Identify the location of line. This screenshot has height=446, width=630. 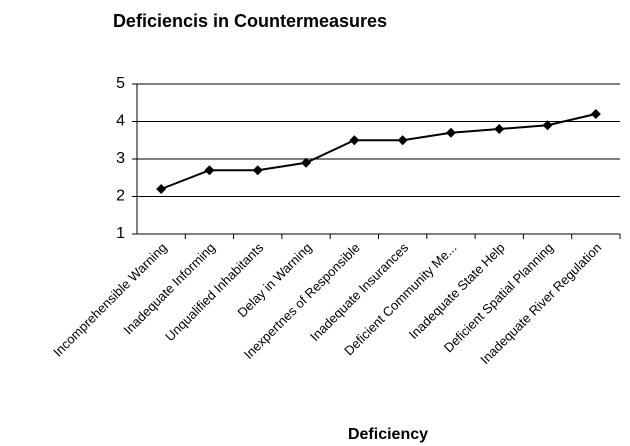
(378, 151).